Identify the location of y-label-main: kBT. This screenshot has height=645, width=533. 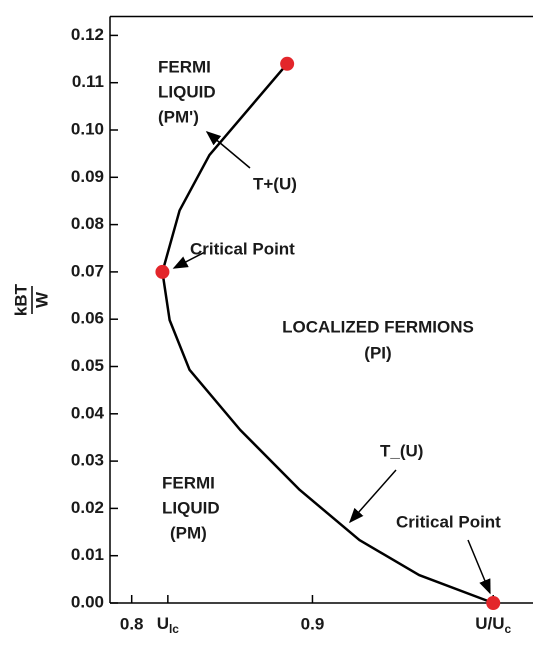
(20, 299).